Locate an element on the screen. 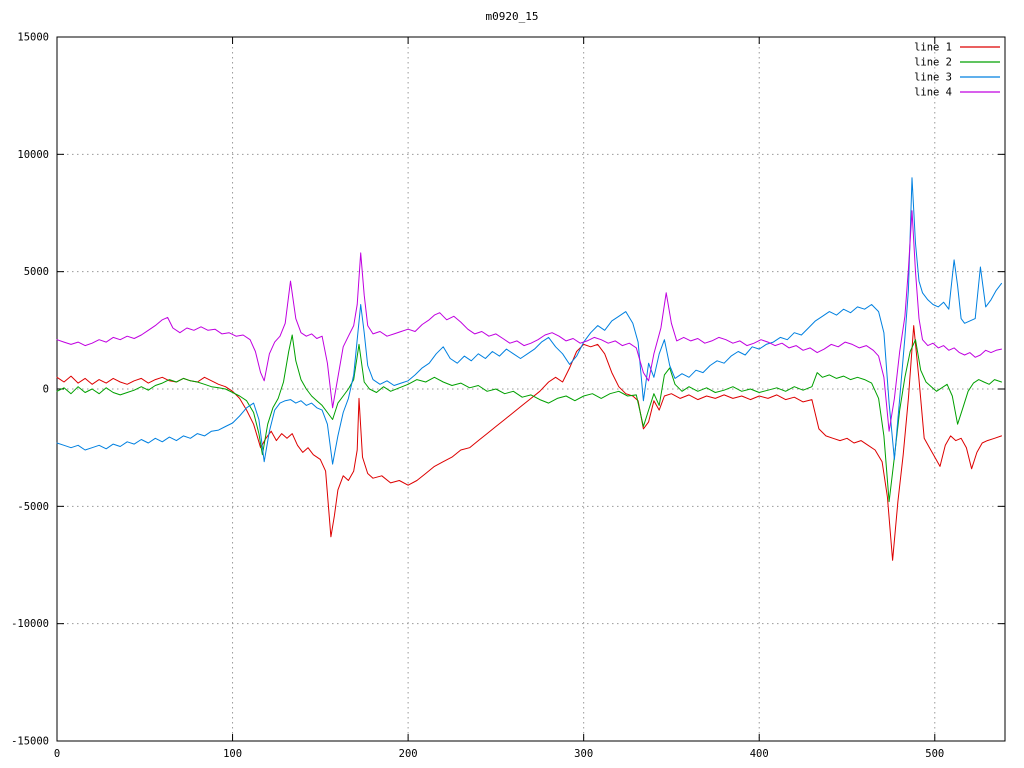  y-tick-label: -15000 is located at coordinates (30, 742).